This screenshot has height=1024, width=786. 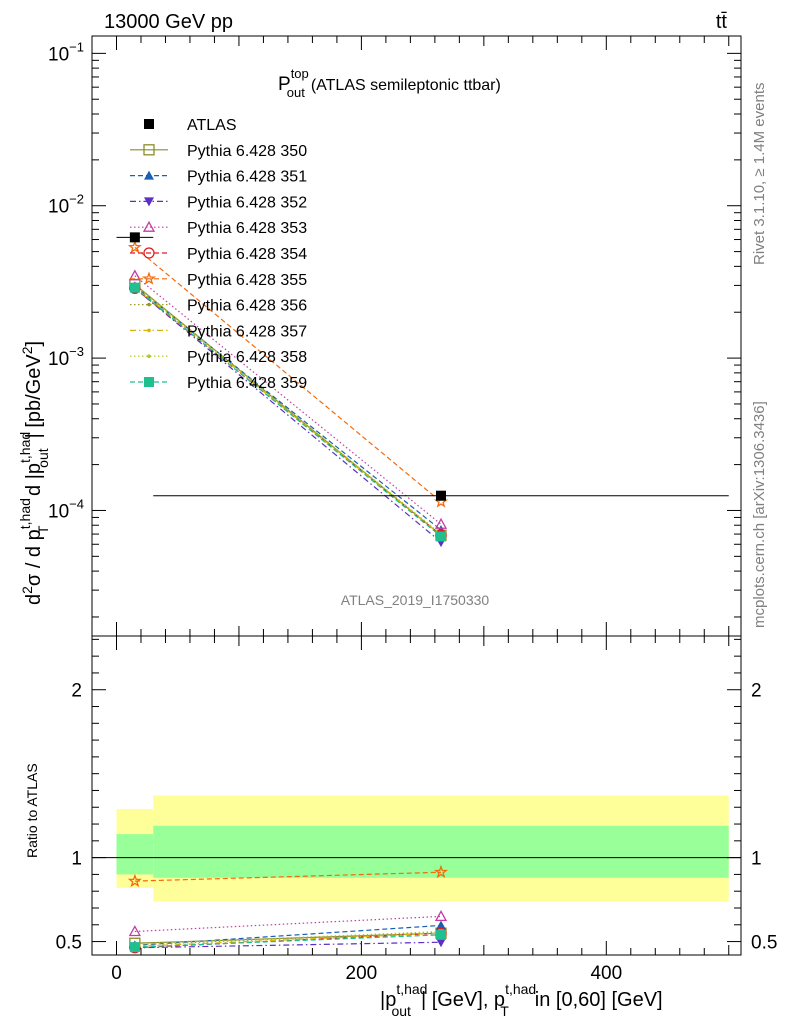 I want to click on main-y-tick-label: 10⁻³, so click(x=66, y=357).